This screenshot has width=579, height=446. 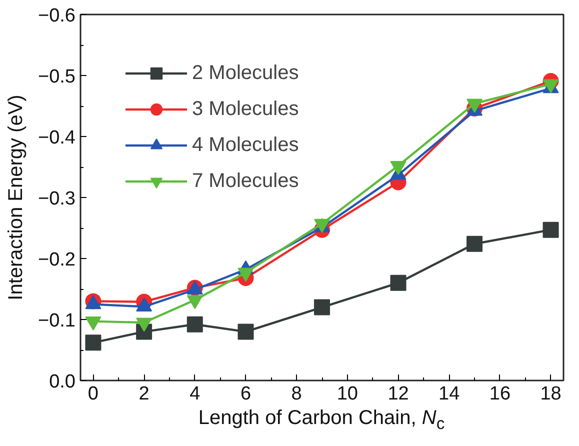 What do you see at coordinates (347, 394) in the screenshot?
I see `x-tick-label: 10` at bounding box center [347, 394].